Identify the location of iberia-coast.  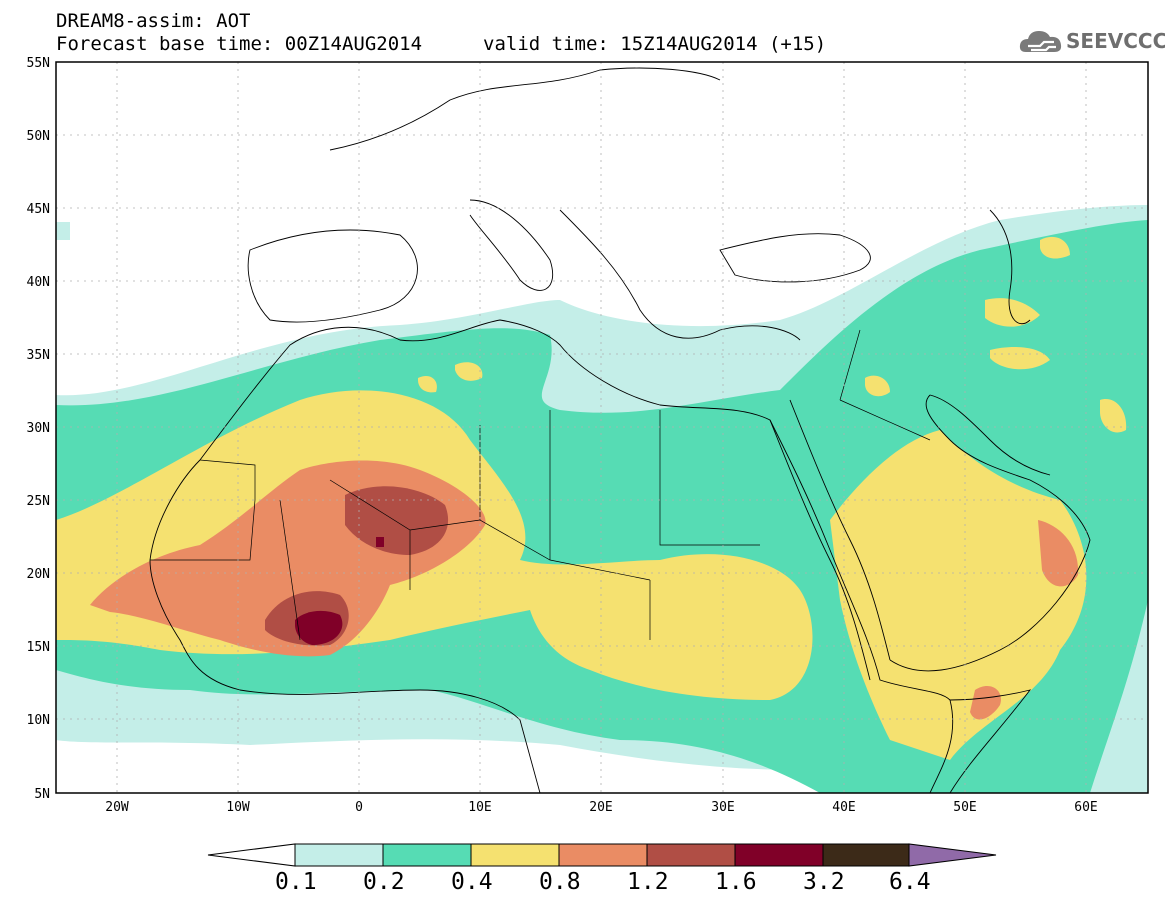
(332, 276).